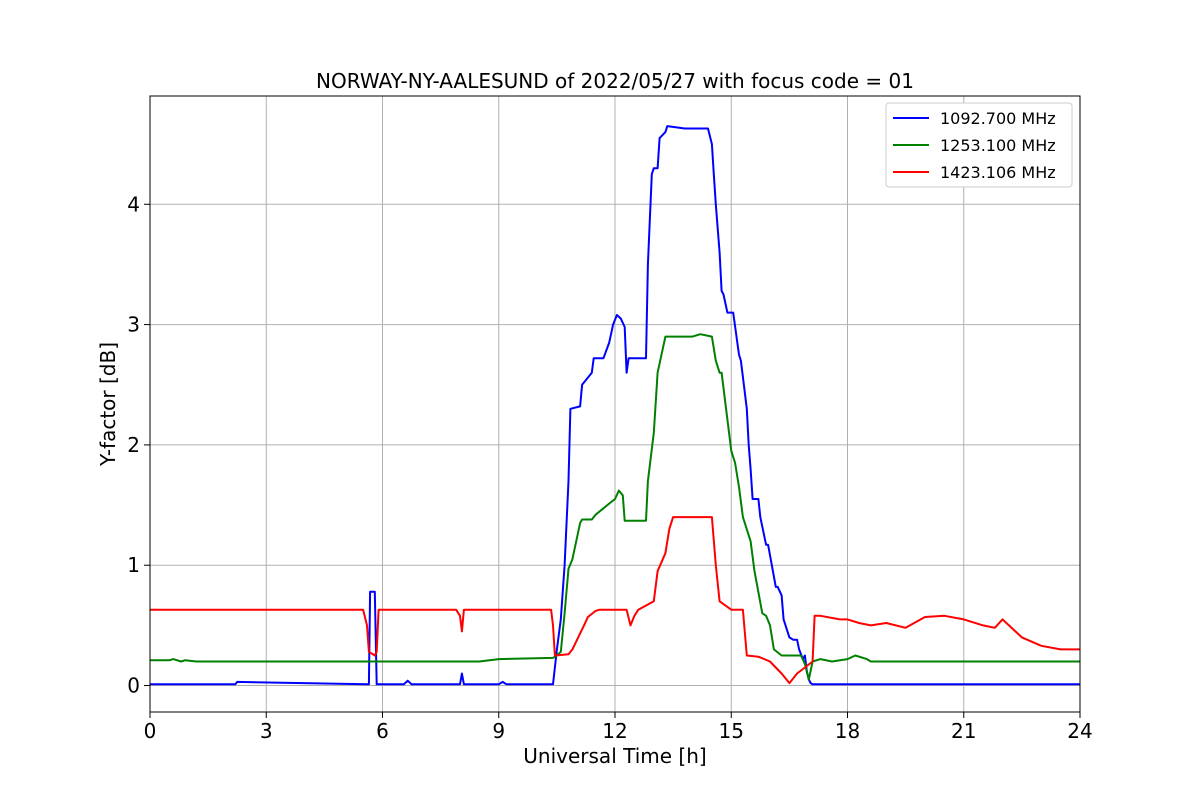 This screenshot has height=800, width=1200. I want to click on legend-box, so click(979, 145).